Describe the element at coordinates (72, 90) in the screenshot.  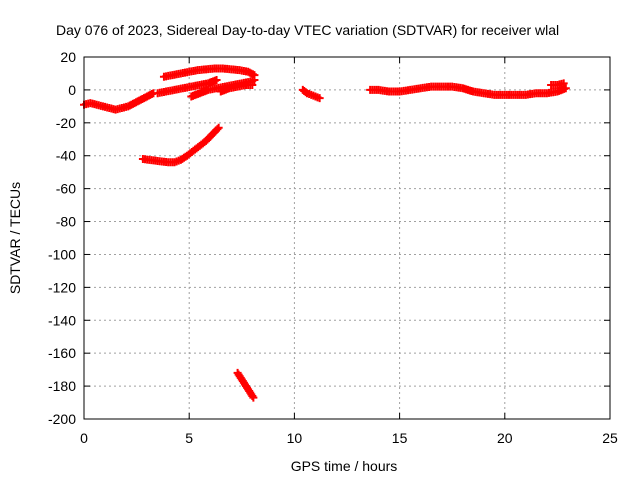
I see `y-tick-label: 0` at that location.